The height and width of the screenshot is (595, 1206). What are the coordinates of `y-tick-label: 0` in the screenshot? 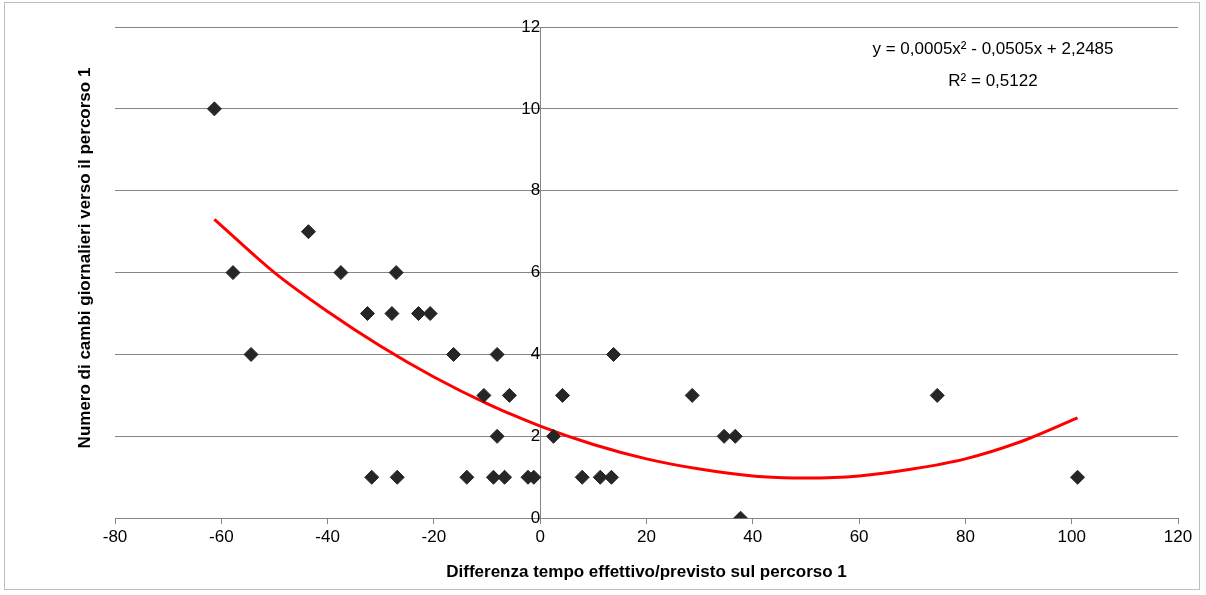 It's located at (535, 517).